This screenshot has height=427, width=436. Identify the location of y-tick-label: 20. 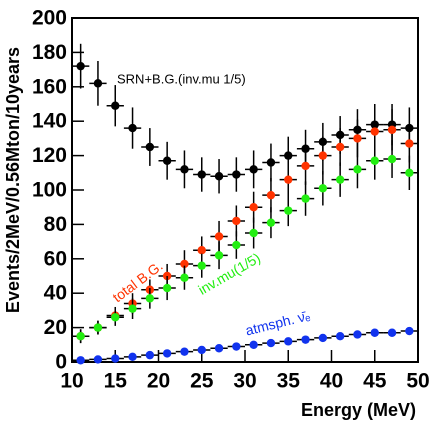
(55, 327).